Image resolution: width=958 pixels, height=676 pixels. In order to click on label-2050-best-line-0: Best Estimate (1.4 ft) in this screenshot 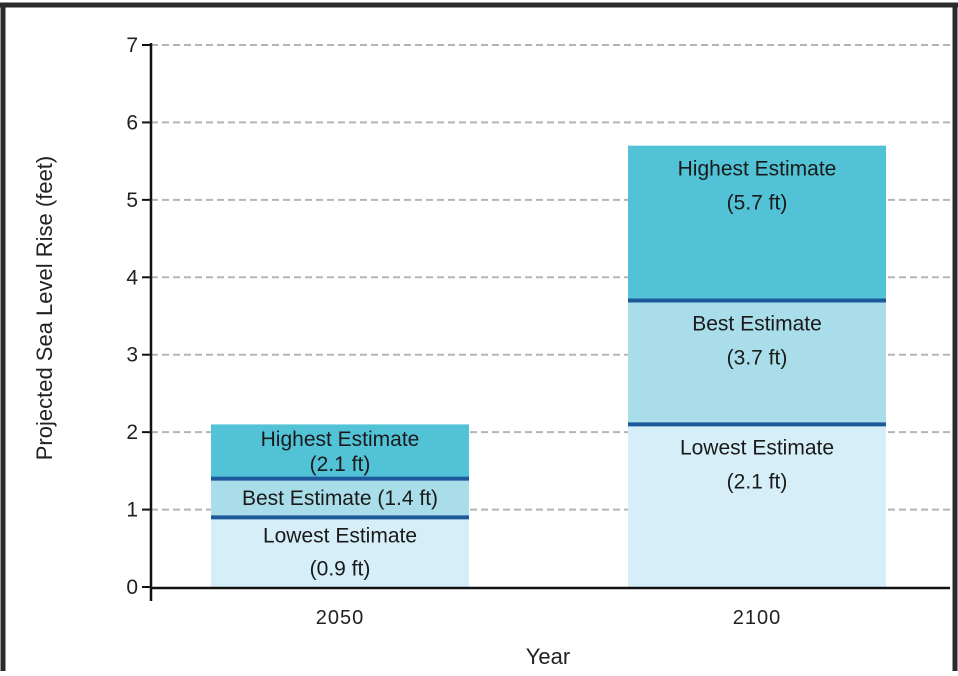, I will do `click(340, 498)`.